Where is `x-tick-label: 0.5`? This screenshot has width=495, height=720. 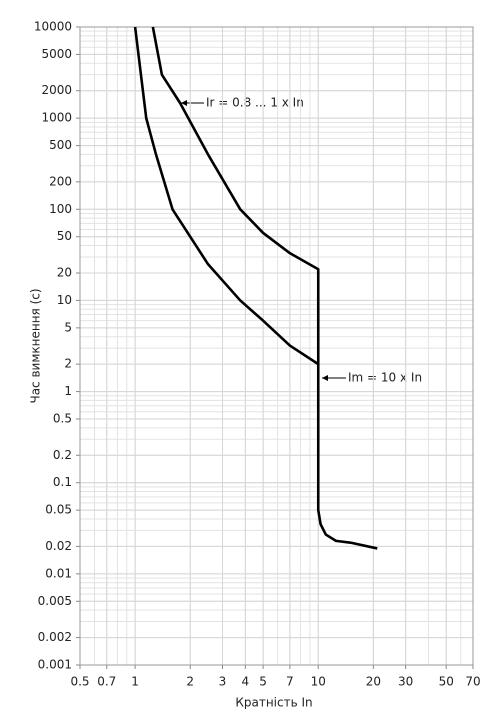 x-tick-label: 0.5 is located at coordinates (79, 682).